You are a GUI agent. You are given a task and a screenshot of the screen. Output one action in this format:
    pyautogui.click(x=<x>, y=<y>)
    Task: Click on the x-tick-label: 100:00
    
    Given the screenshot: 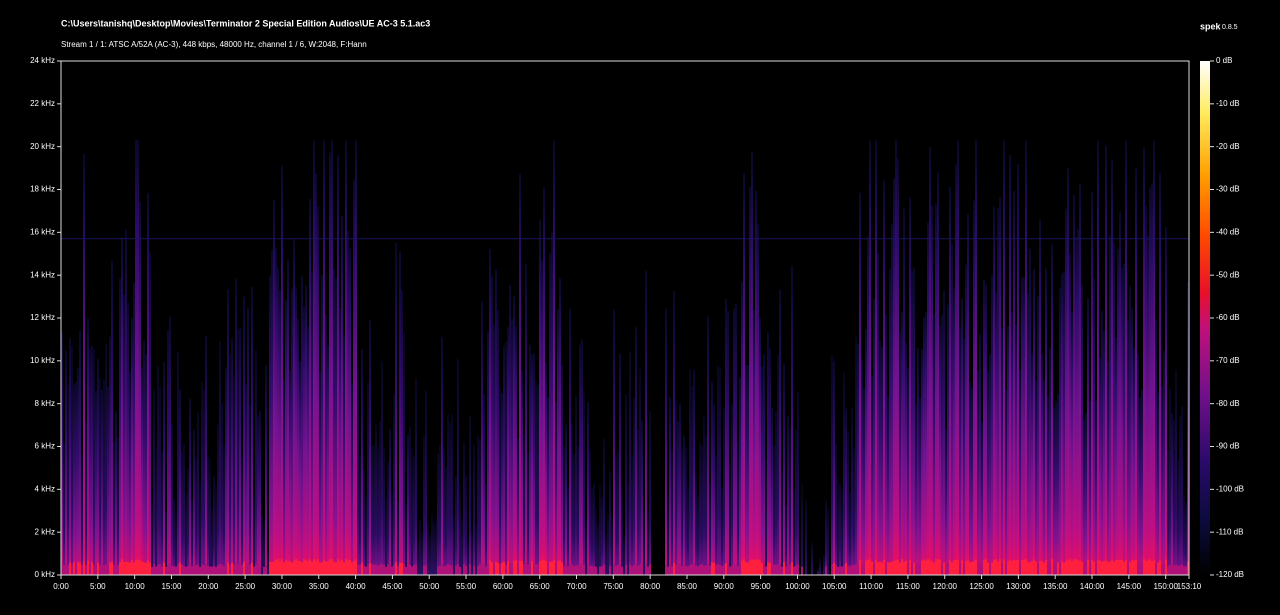 What is the action you would take?
    pyautogui.click(x=797, y=586)
    